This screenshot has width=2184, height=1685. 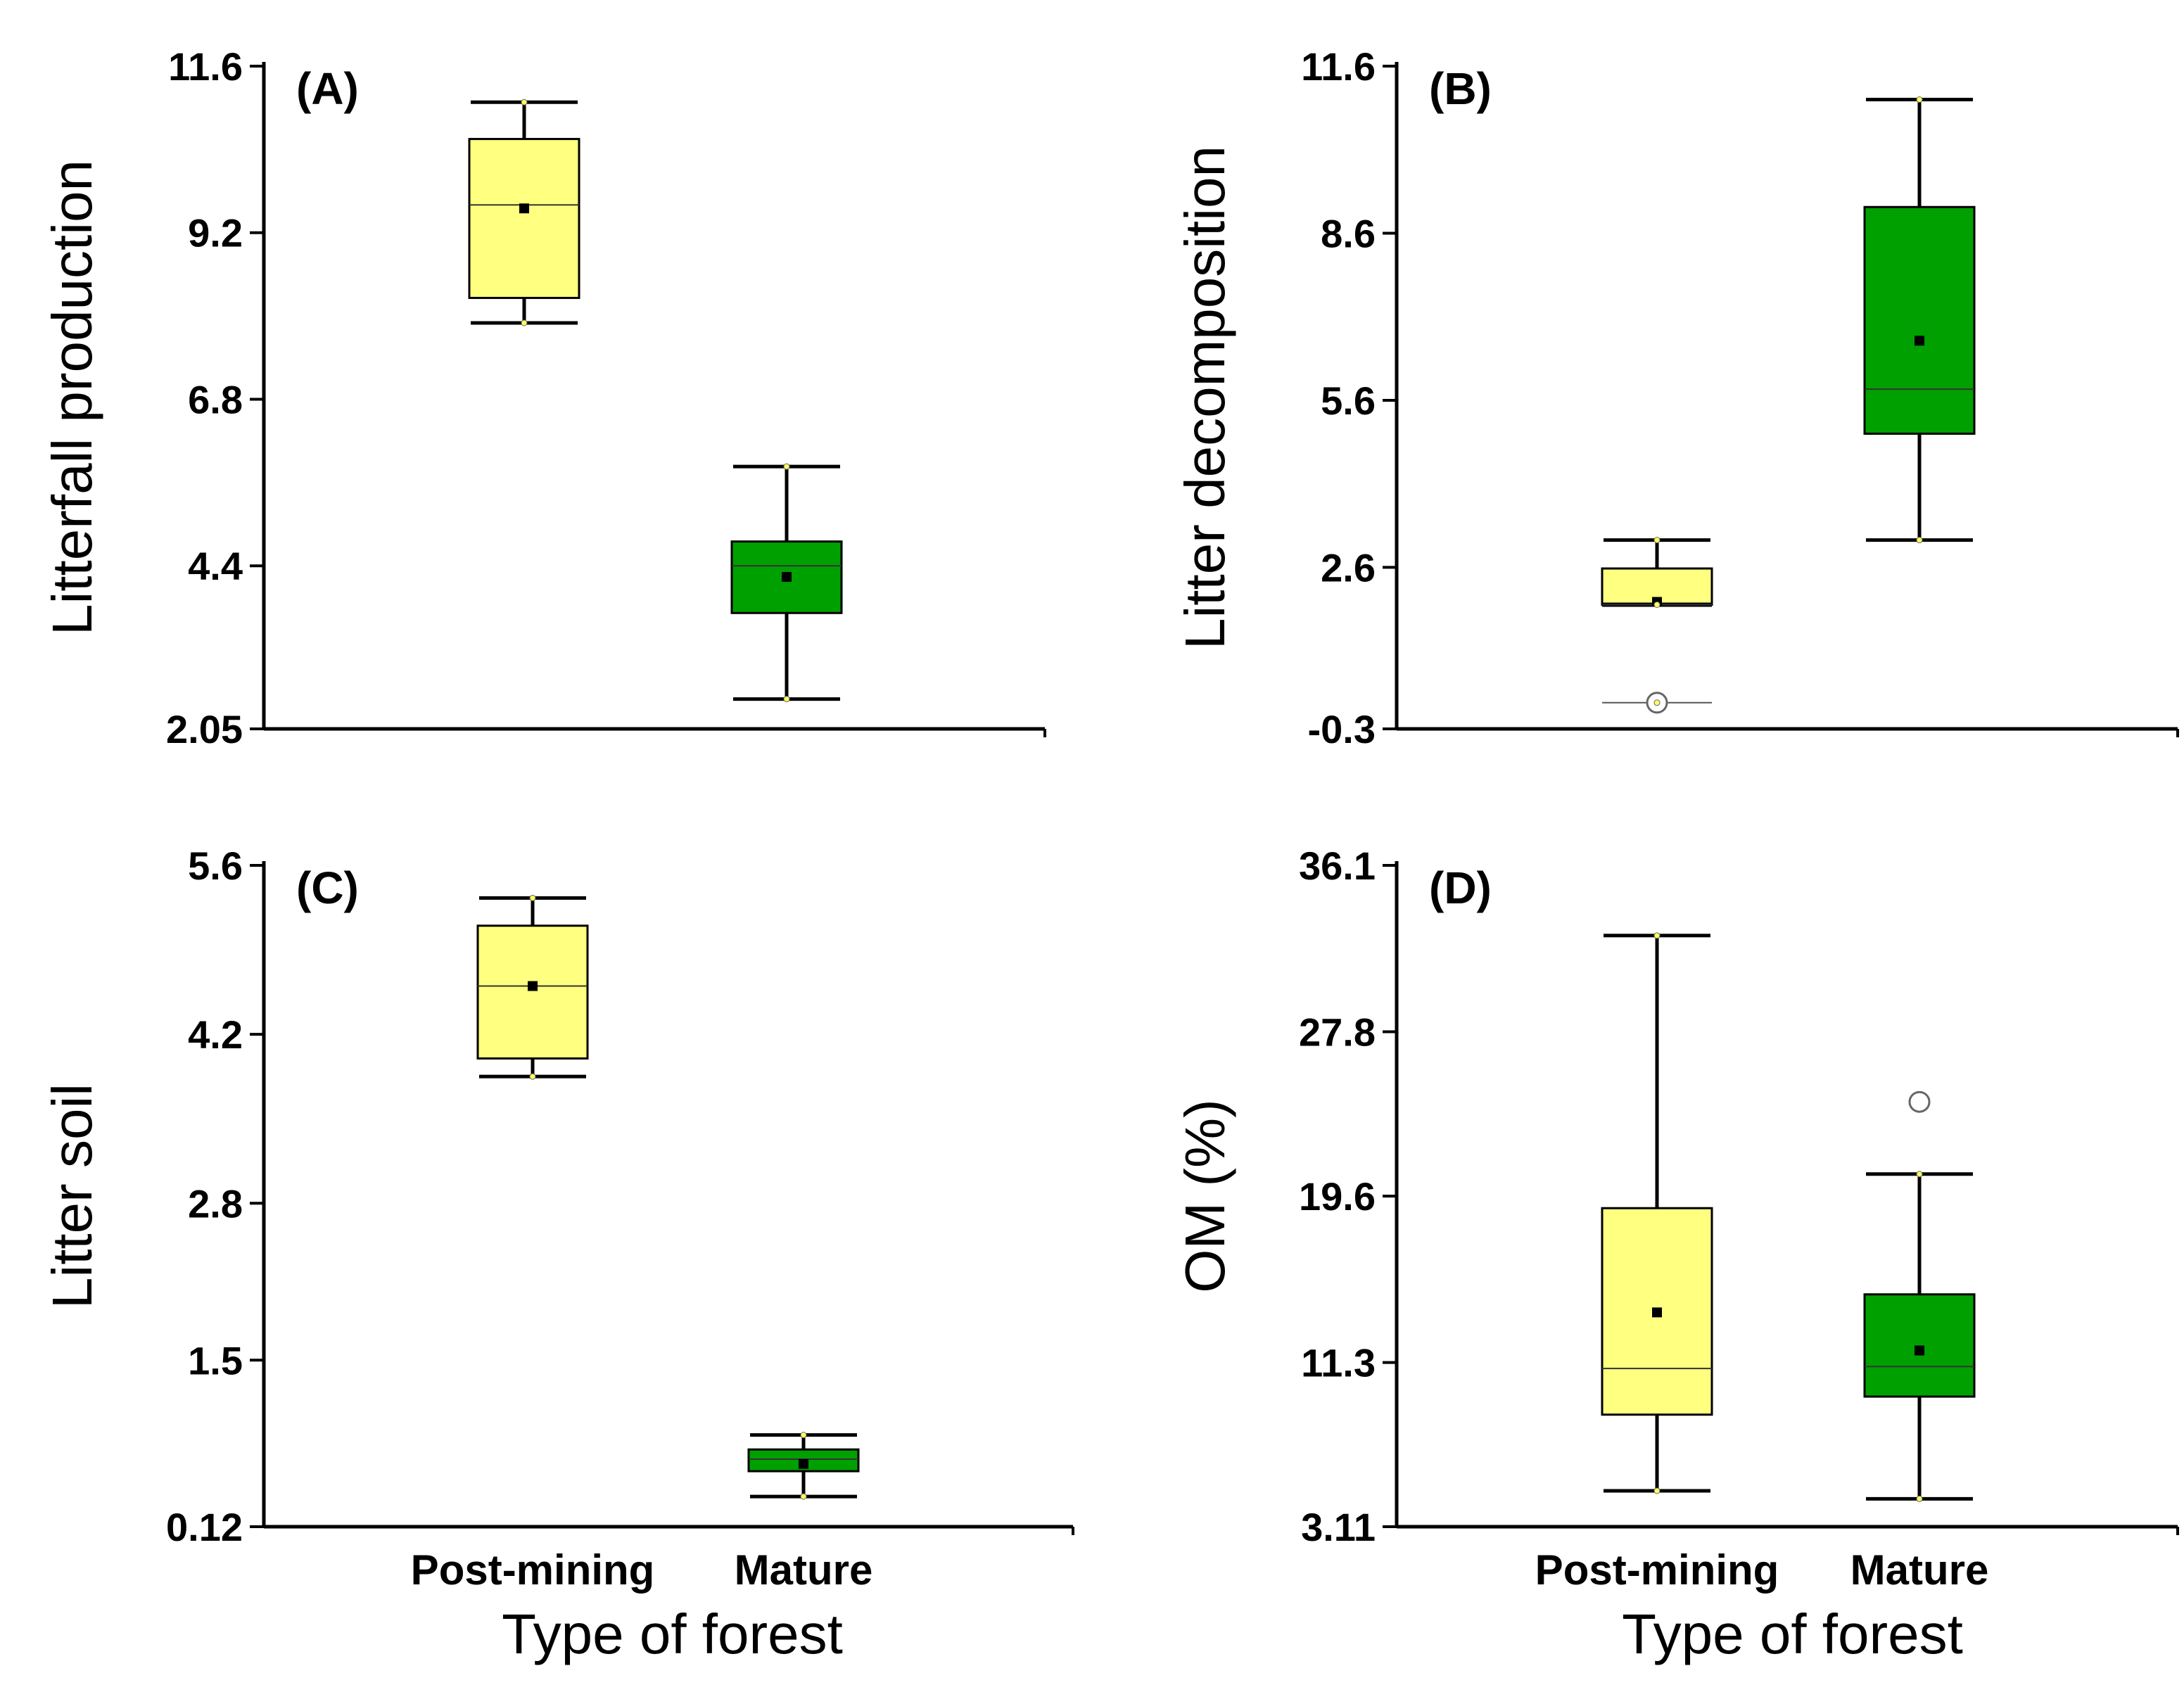 I want to click on y-tick-label: 11.3, so click(x=1339, y=1363).